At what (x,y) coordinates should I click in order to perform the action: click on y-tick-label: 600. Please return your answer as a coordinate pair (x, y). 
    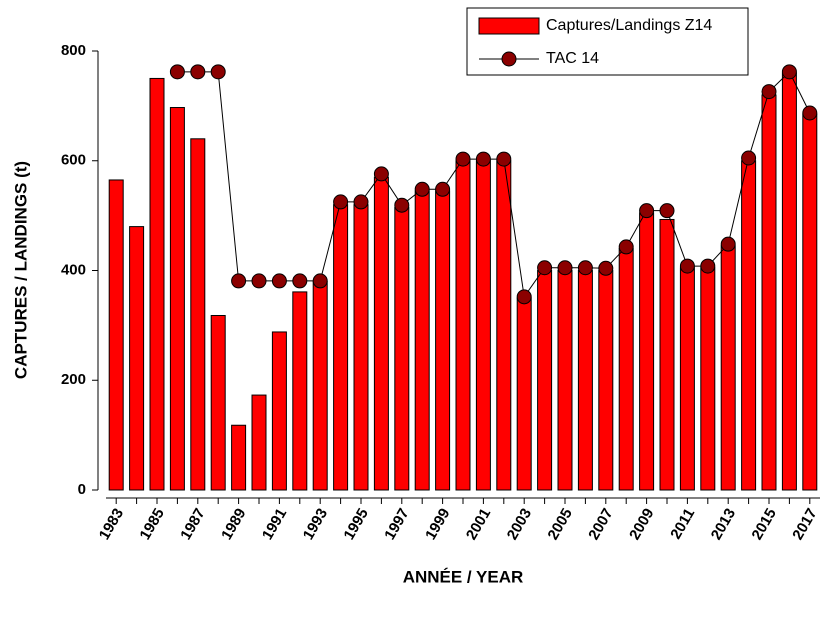
    Looking at the image, I should click on (73, 160).